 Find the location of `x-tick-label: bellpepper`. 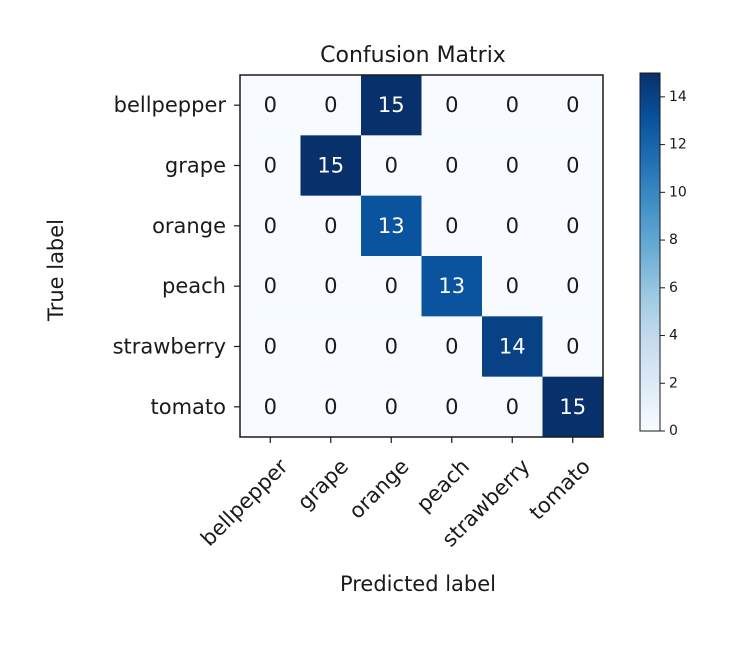

x-tick-label: bellpepper is located at coordinates (244, 502).